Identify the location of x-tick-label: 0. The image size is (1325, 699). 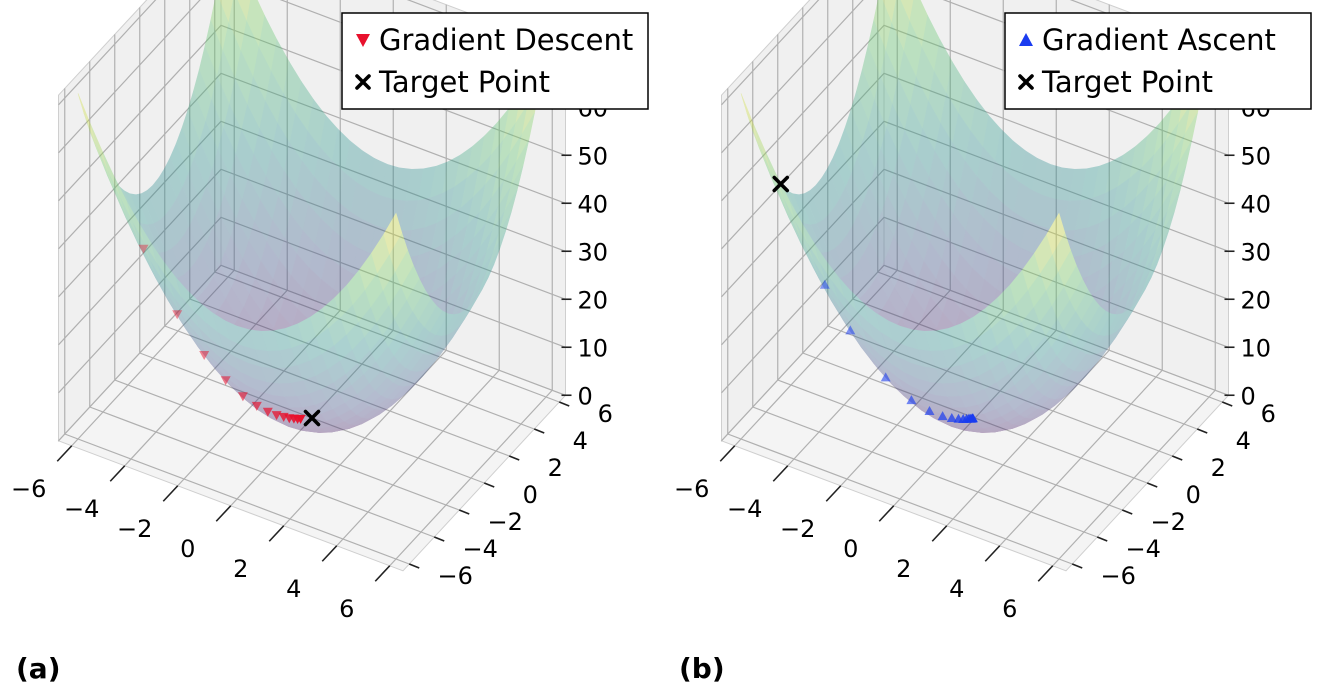
(187, 549).